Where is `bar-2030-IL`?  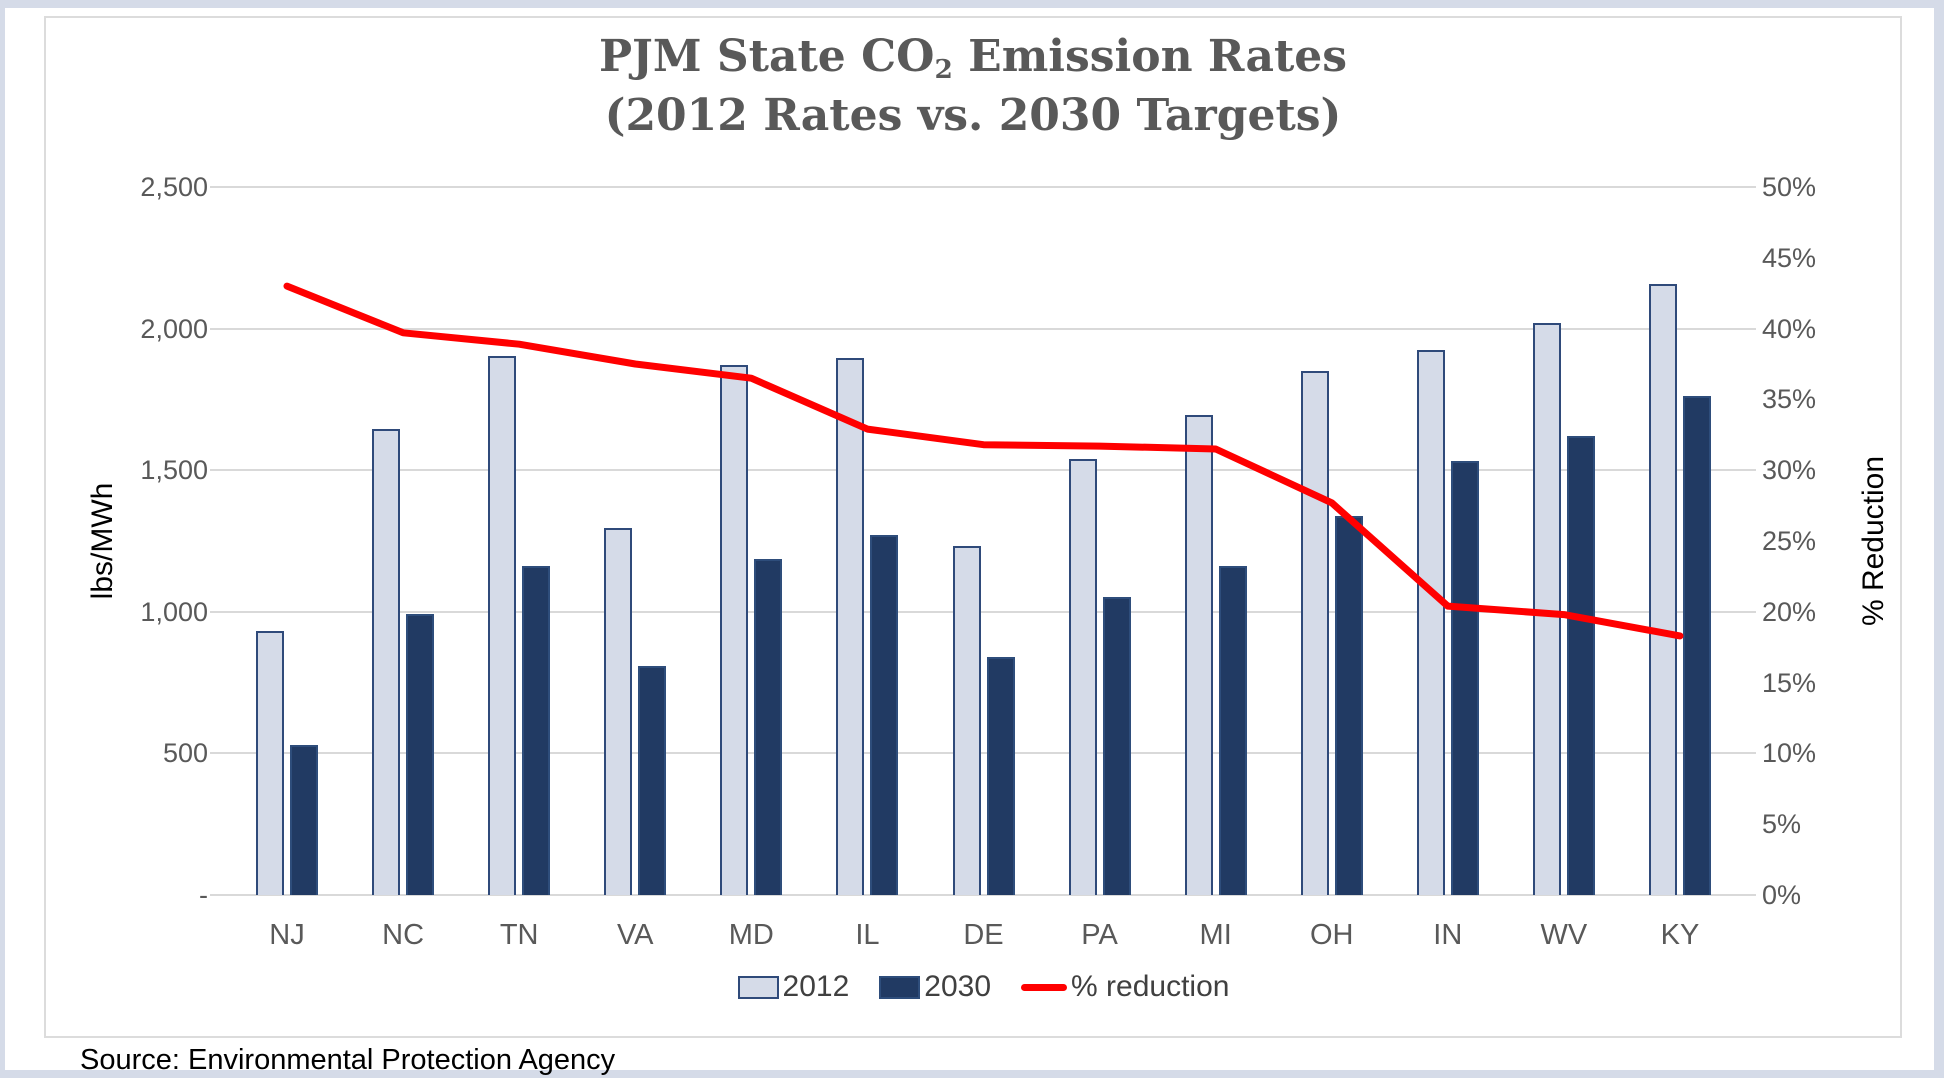 bar-2030-IL is located at coordinates (884, 715).